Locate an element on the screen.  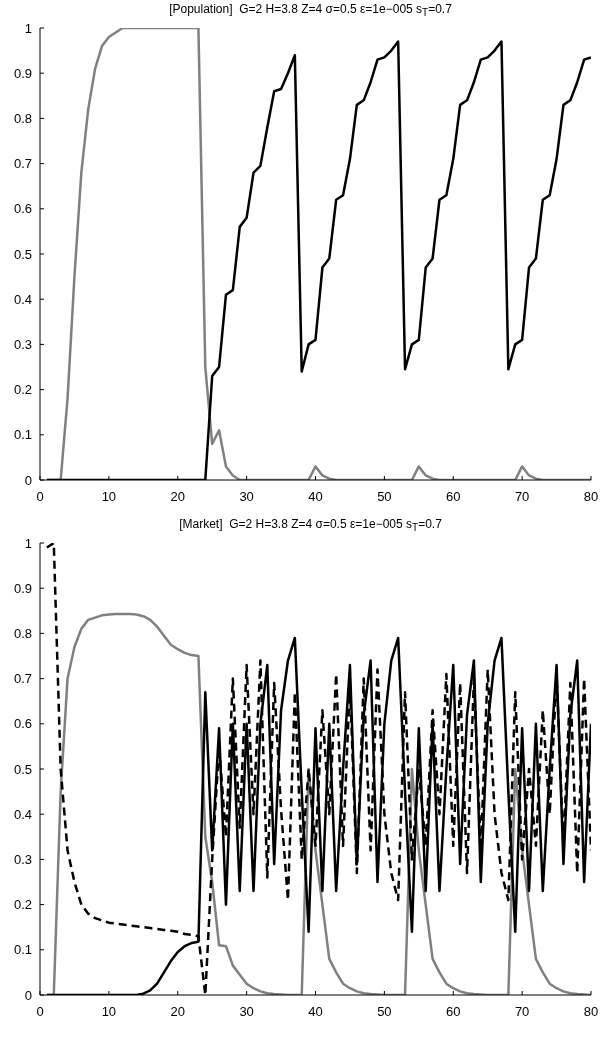
chart-title: [Market] G=2 H=3.8 Z=4 σ=0.5 ε=1e−005 s$_{T}$=0.7 is located at coordinates (310, 525).